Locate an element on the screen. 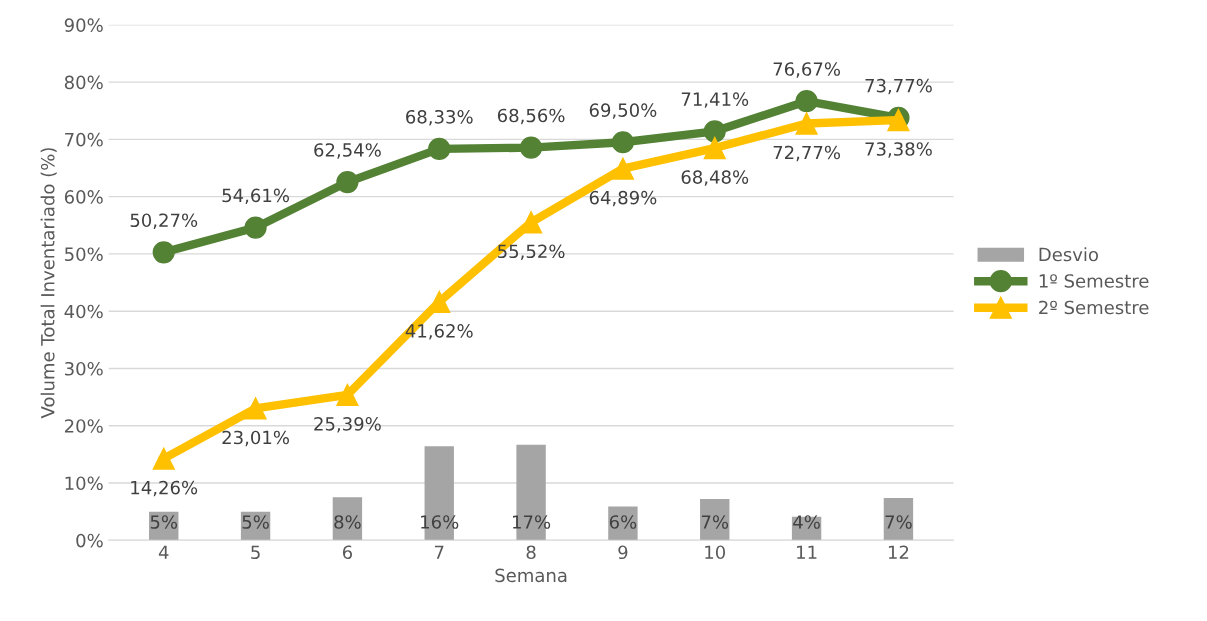  data-label: 4% is located at coordinates (806, 522).